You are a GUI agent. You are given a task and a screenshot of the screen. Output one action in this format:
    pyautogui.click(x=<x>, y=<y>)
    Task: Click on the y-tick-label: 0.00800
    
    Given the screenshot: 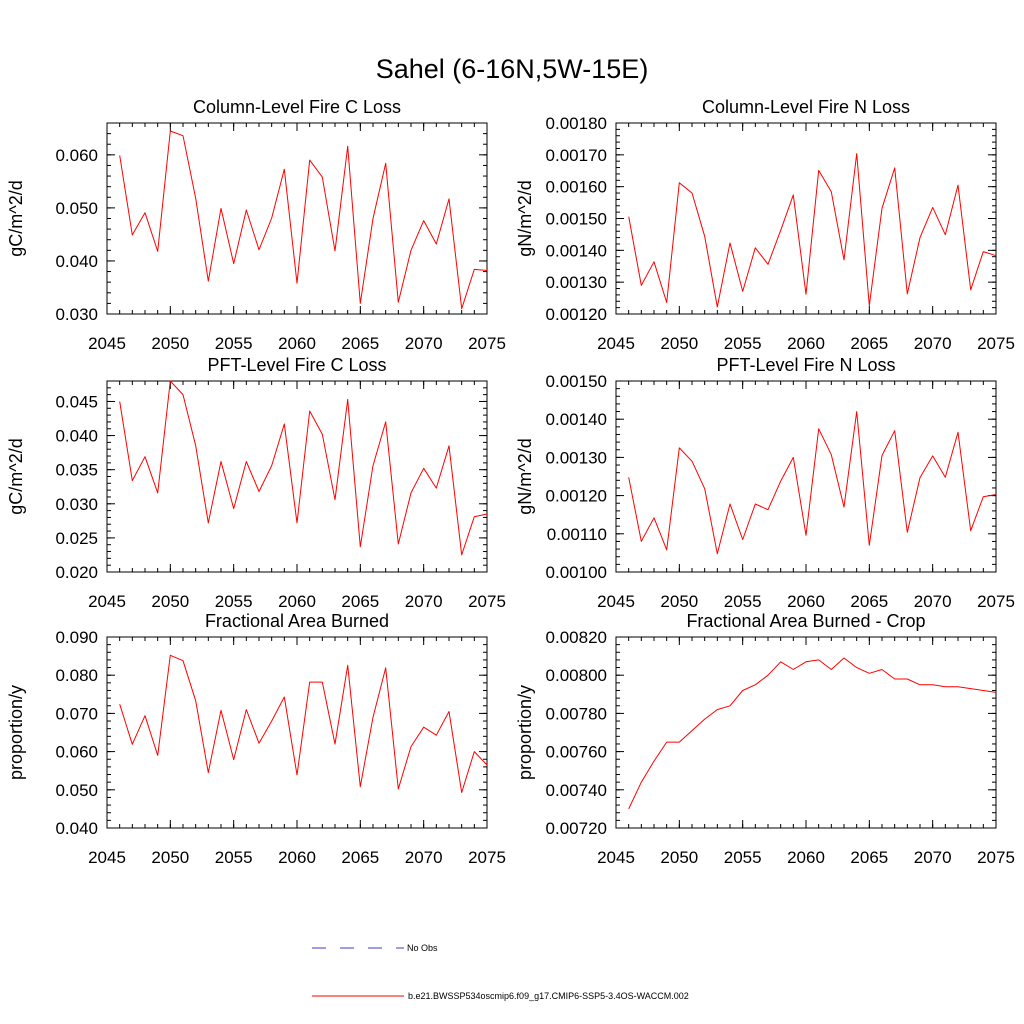 What is the action you would take?
    pyautogui.click(x=576, y=675)
    